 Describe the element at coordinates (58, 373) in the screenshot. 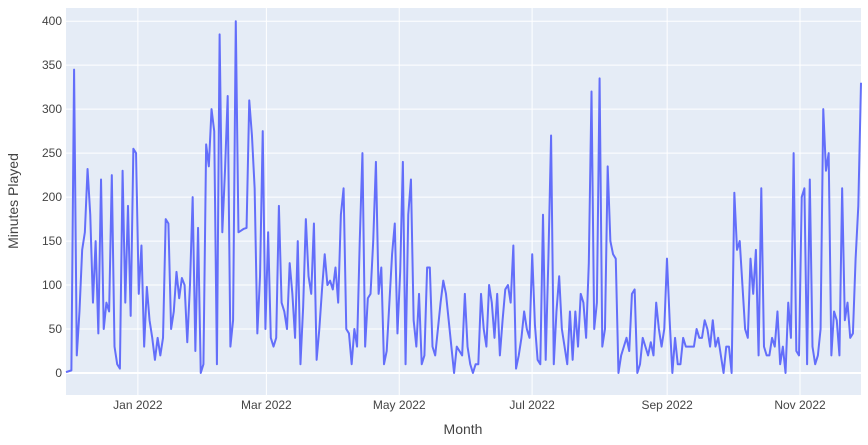

I see `y-tick-label: 0` at that location.